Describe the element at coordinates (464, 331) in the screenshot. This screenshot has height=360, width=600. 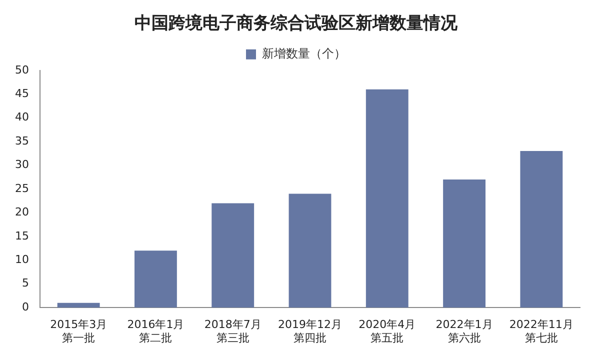
I see `x-tick-label: 2022年1月第六批` at that location.